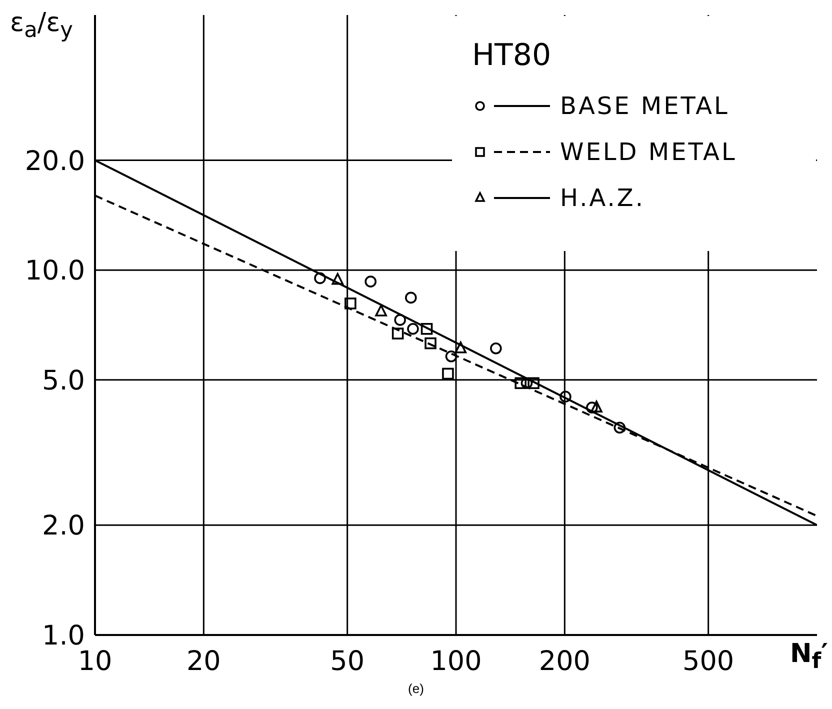  Describe the element at coordinates (347, 662) in the screenshot. I see `x-tick-label: 50` at that location.